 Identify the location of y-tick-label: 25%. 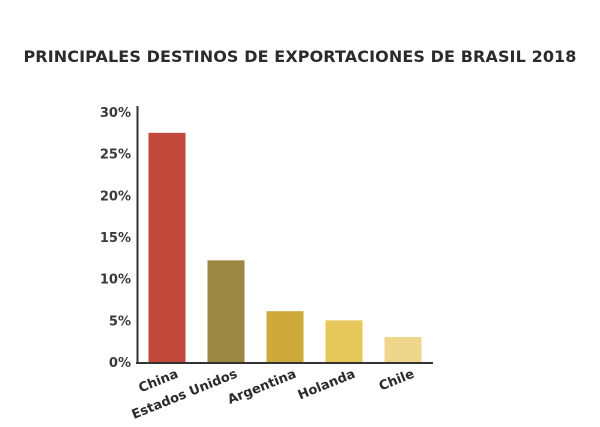
(115, 155).